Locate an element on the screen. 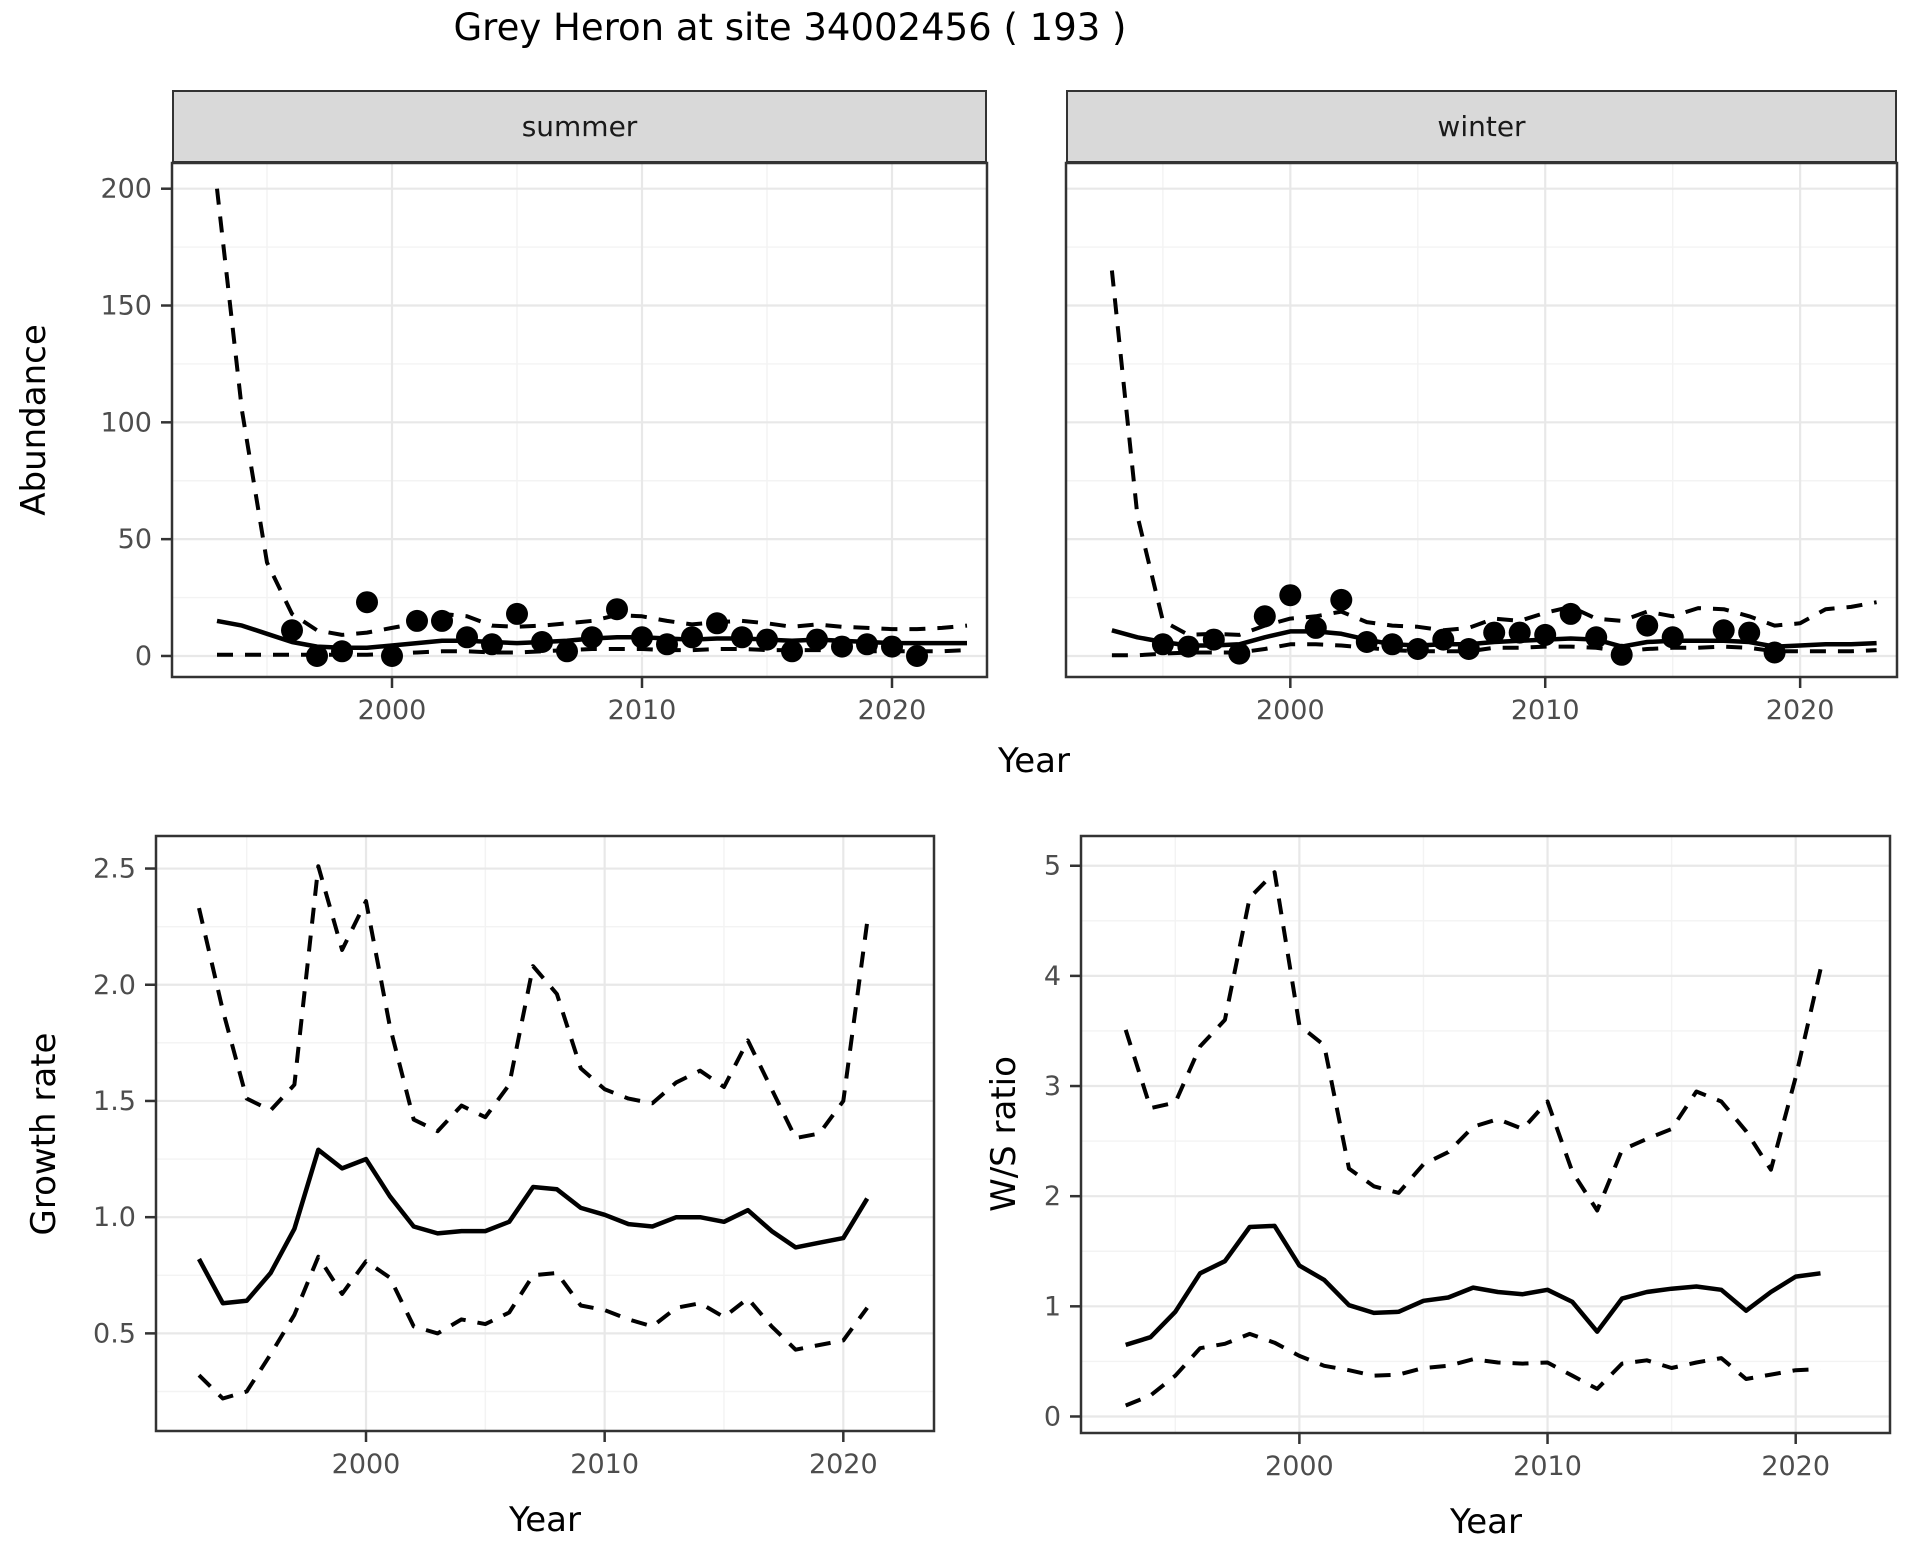 The height and width of the screenshot is (1560, 1920). y-tick-label: 200 is located at coordinates (126, 189).